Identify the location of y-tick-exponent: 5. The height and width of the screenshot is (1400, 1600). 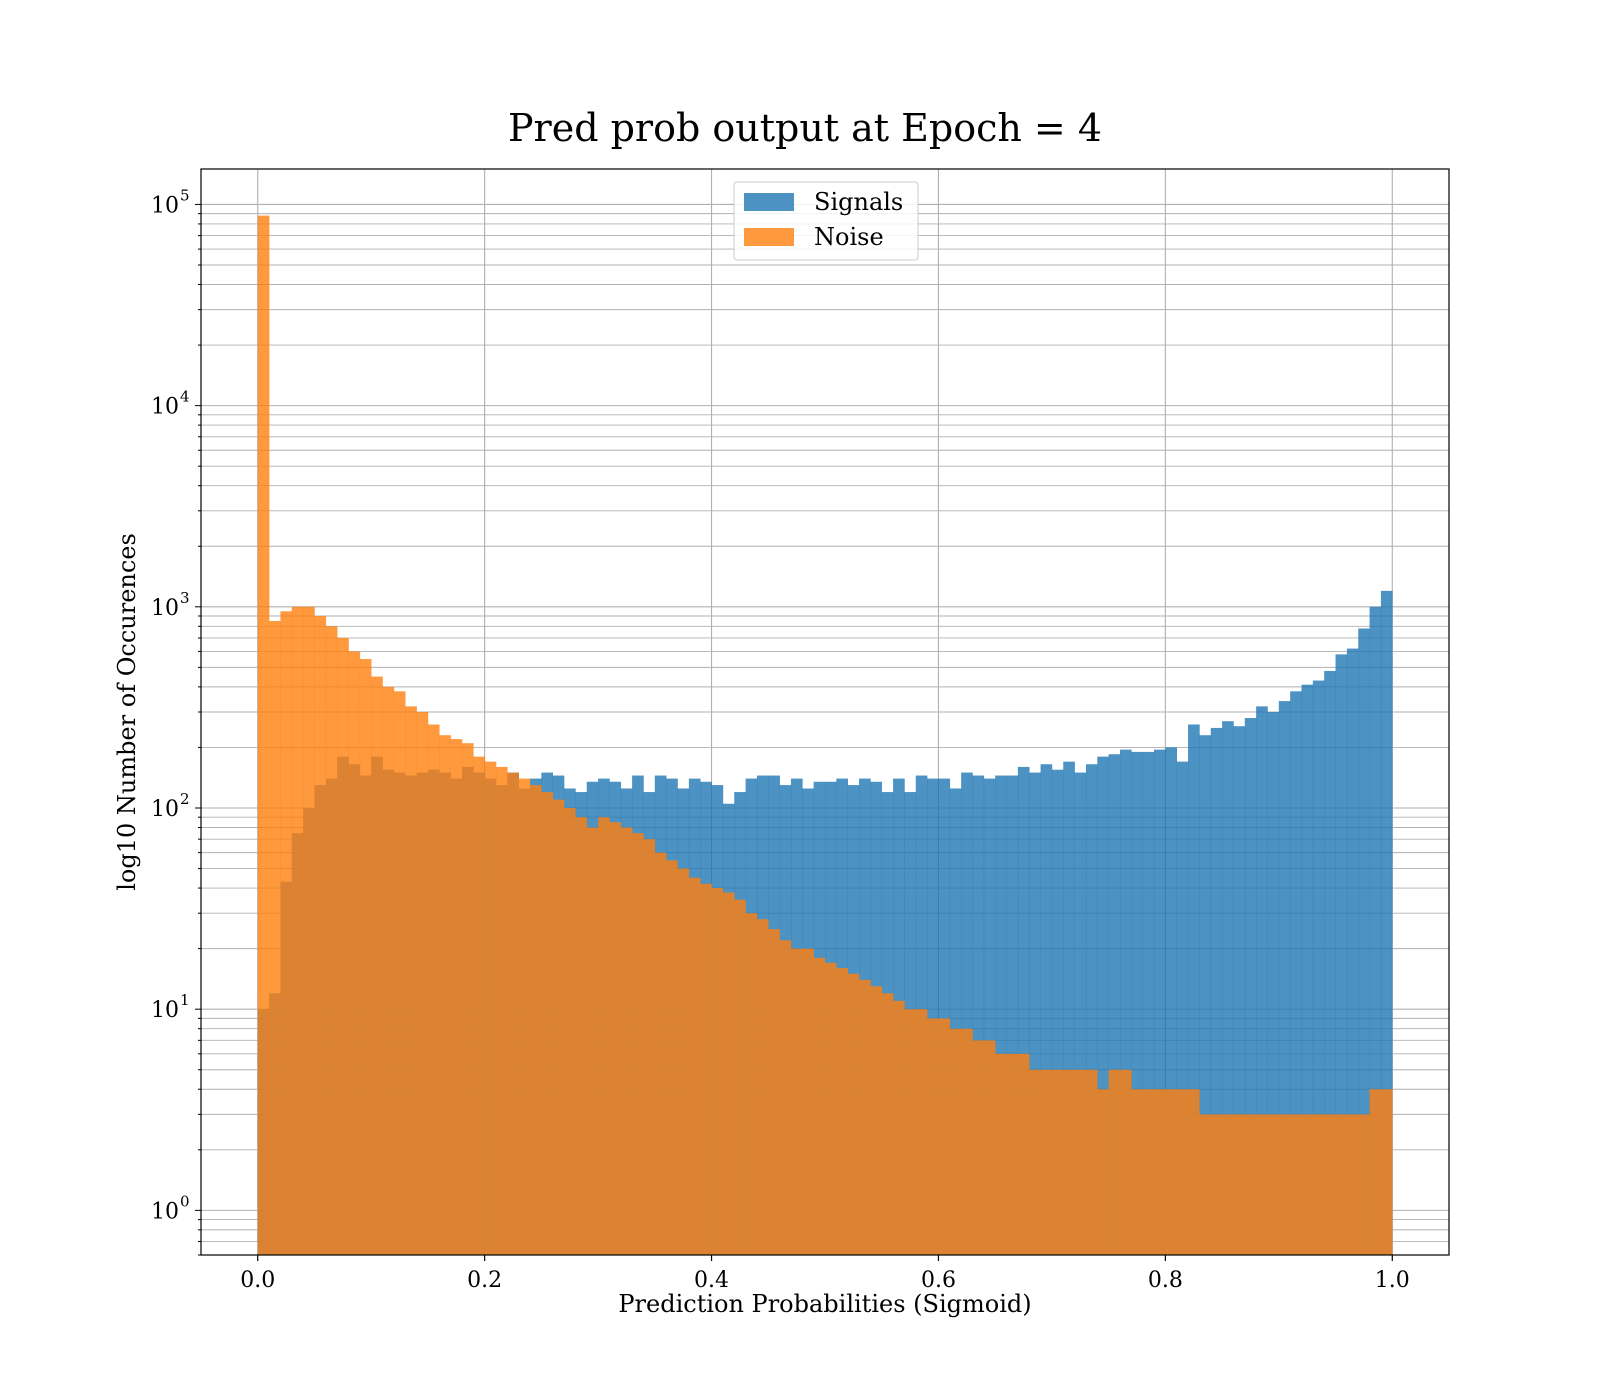
(185, 195).